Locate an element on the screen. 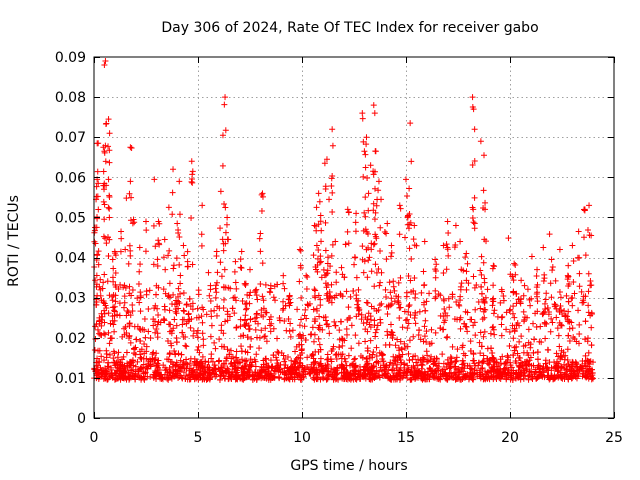  x-tick-label: 10 is located at coordinates (302, 438).